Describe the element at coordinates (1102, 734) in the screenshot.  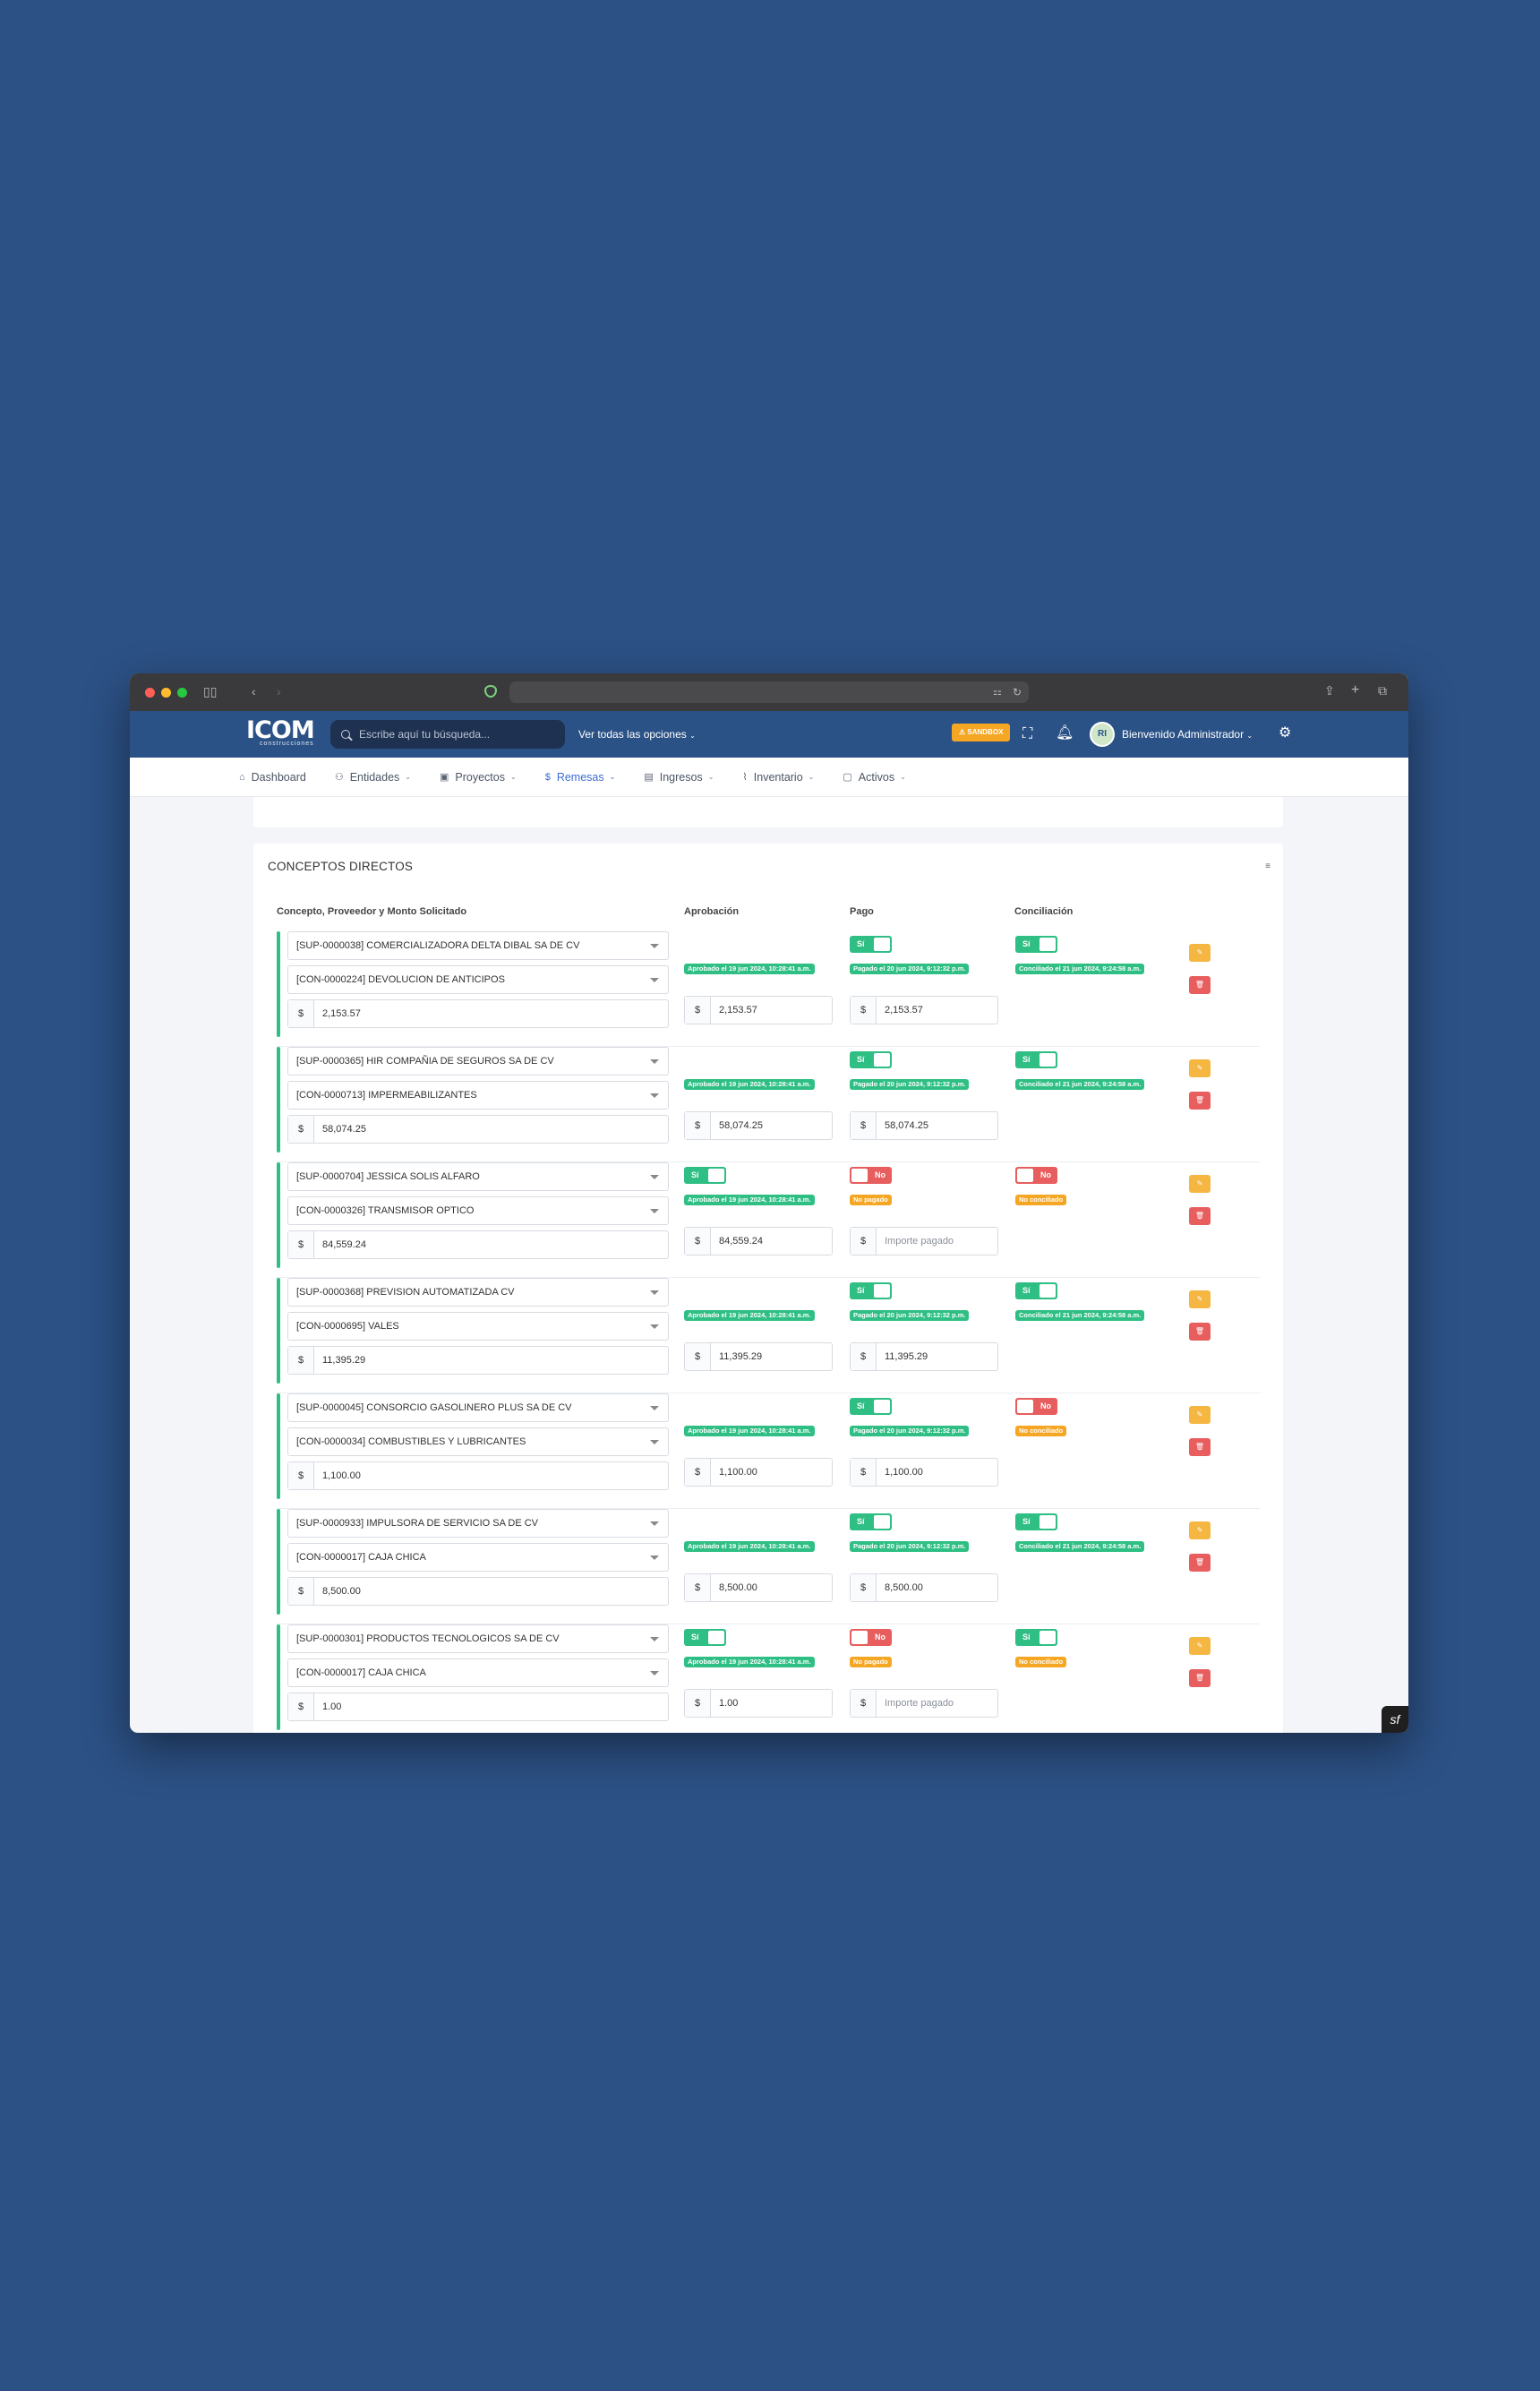
I see `avatar: RI` at that location.